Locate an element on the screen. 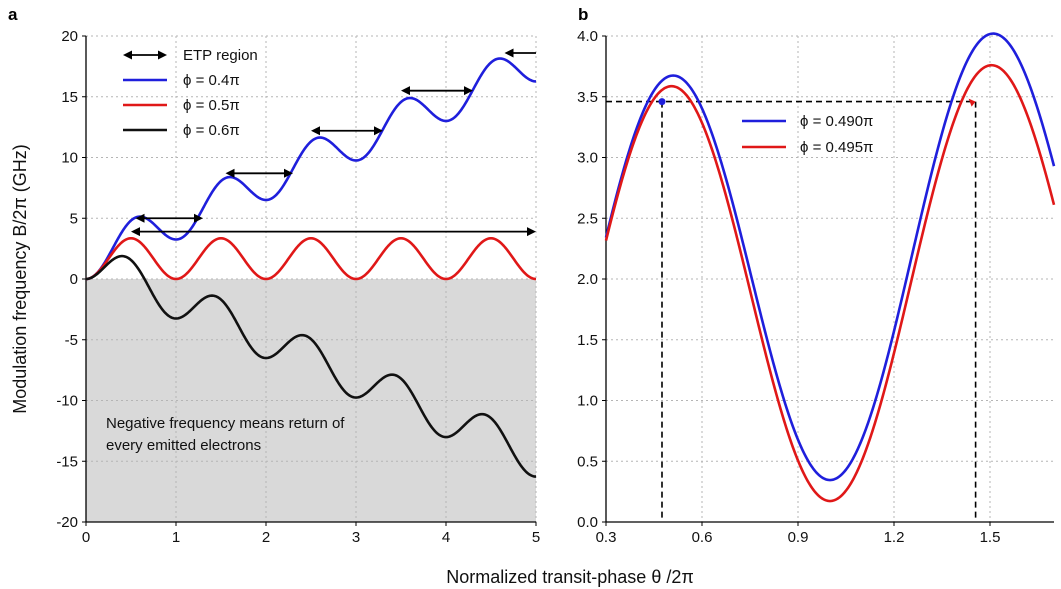  y-tick-label: -20 is located at coordinates (67, 522).